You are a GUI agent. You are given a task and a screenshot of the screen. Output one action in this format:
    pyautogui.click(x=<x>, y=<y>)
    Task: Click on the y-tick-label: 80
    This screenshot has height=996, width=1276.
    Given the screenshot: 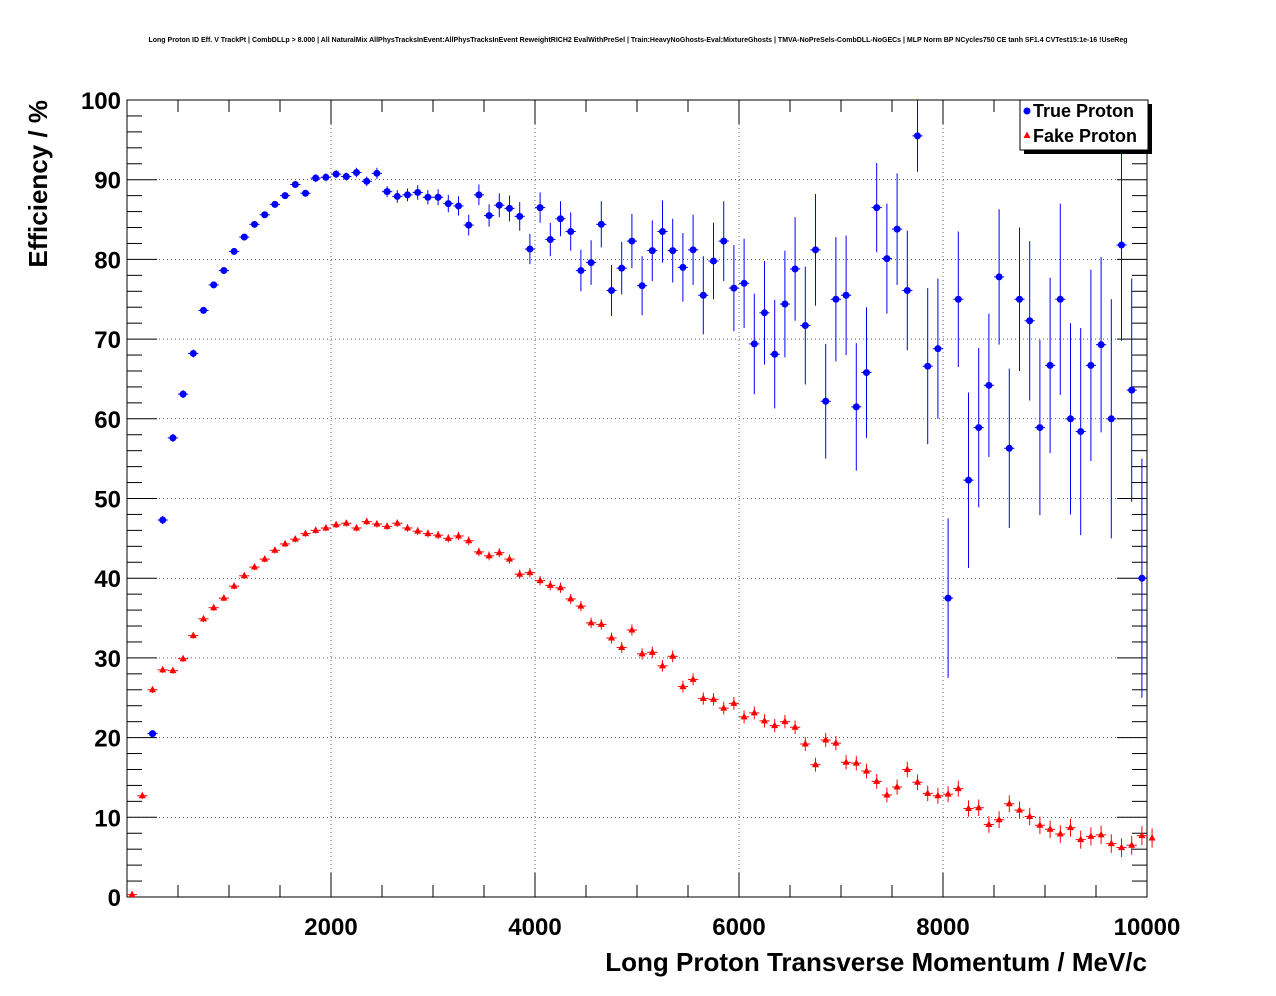 What is the action you would take?
    pyautogui.click(x=107, y=260)
    